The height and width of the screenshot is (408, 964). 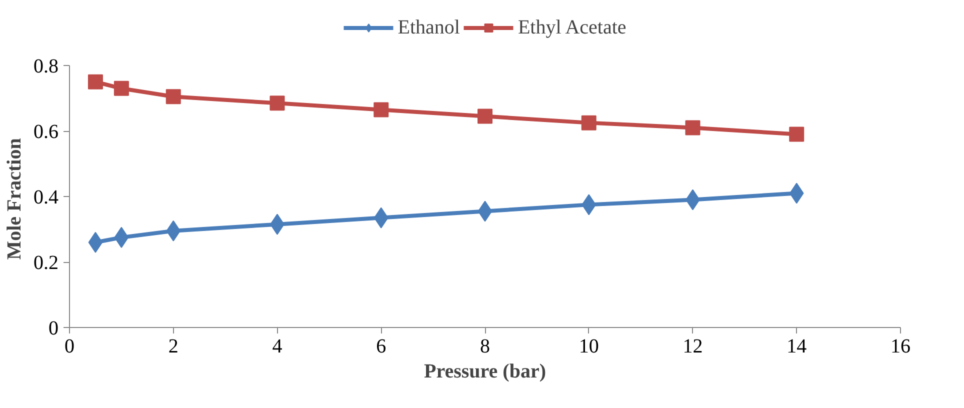 What do you see at coordinates (572, 27) in the screenshot?
I see `legend-label: Ethyl Acetate` at bounding box center [572, 27].